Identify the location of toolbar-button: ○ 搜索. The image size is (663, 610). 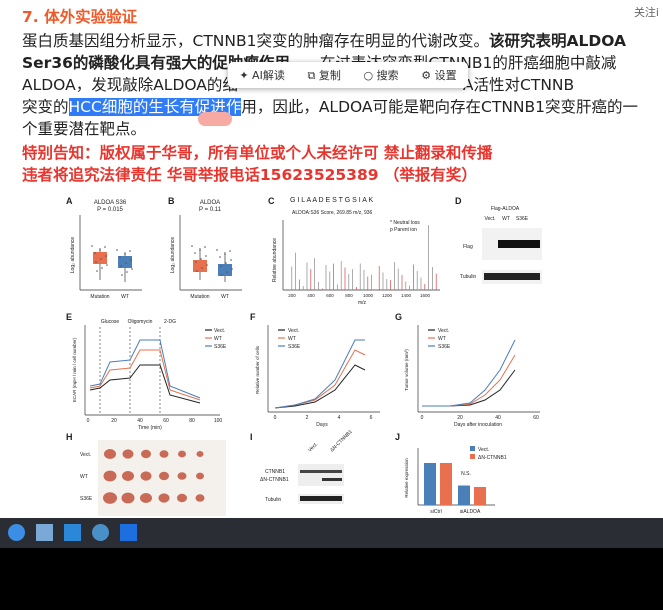
(381, 75).